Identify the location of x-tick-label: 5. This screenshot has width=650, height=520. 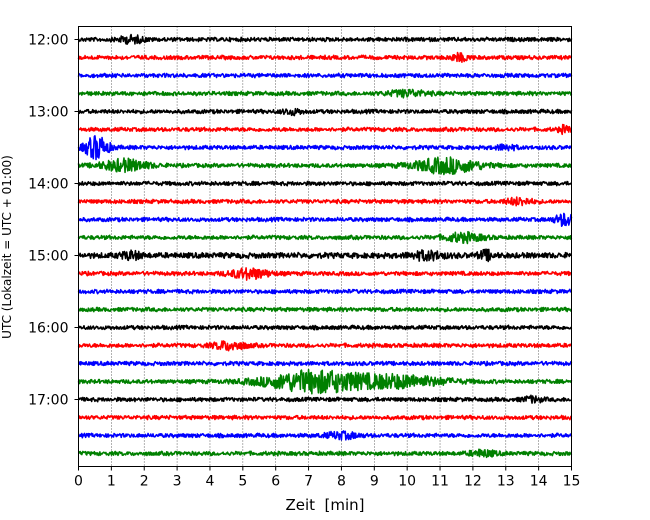
(242, 482).